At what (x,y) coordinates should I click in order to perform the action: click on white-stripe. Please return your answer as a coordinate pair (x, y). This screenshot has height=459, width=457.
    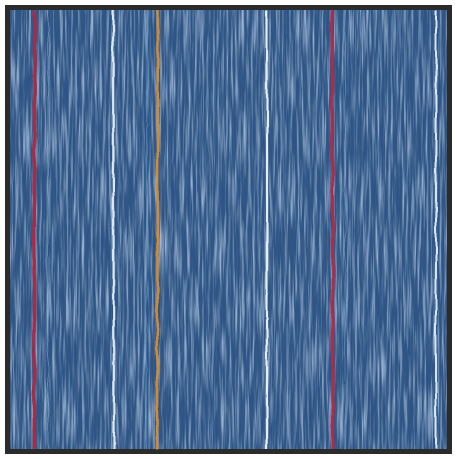
    Looking at the image, I should click on (113, 229).